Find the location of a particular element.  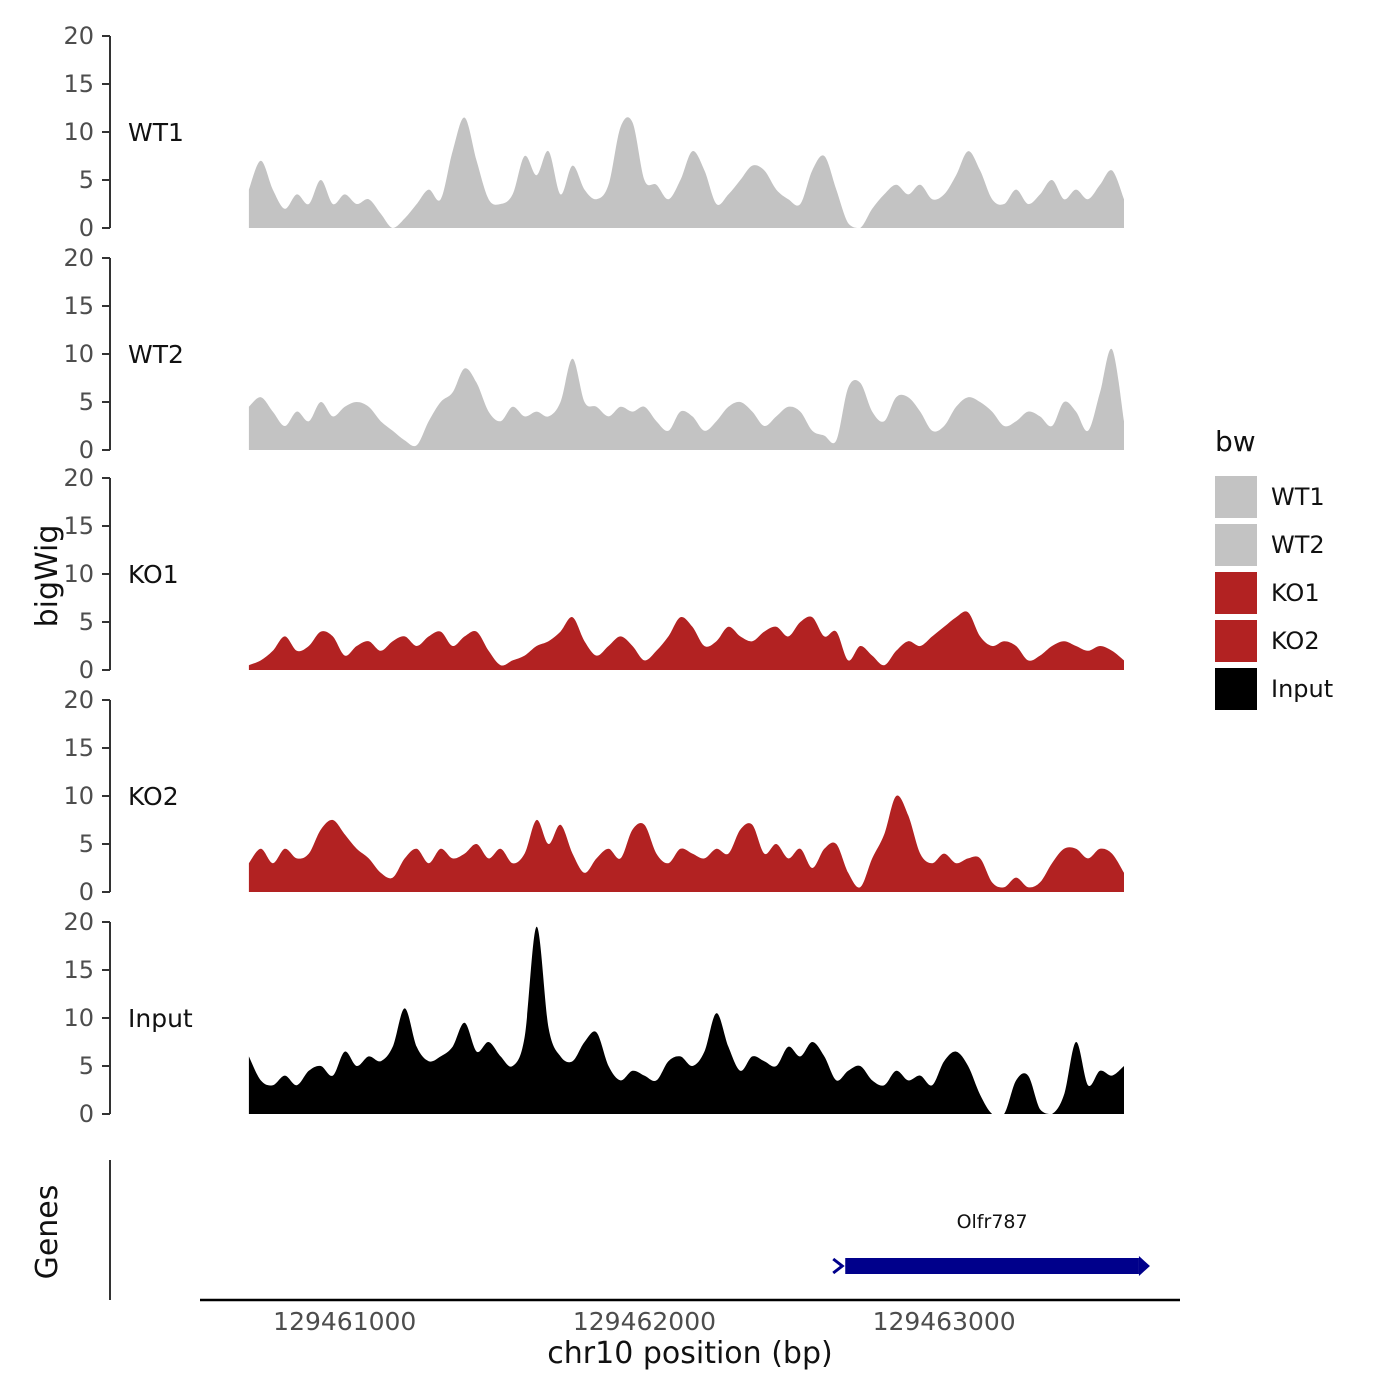

legend-swatch-WT2 is located at coordinates (1236, 545).